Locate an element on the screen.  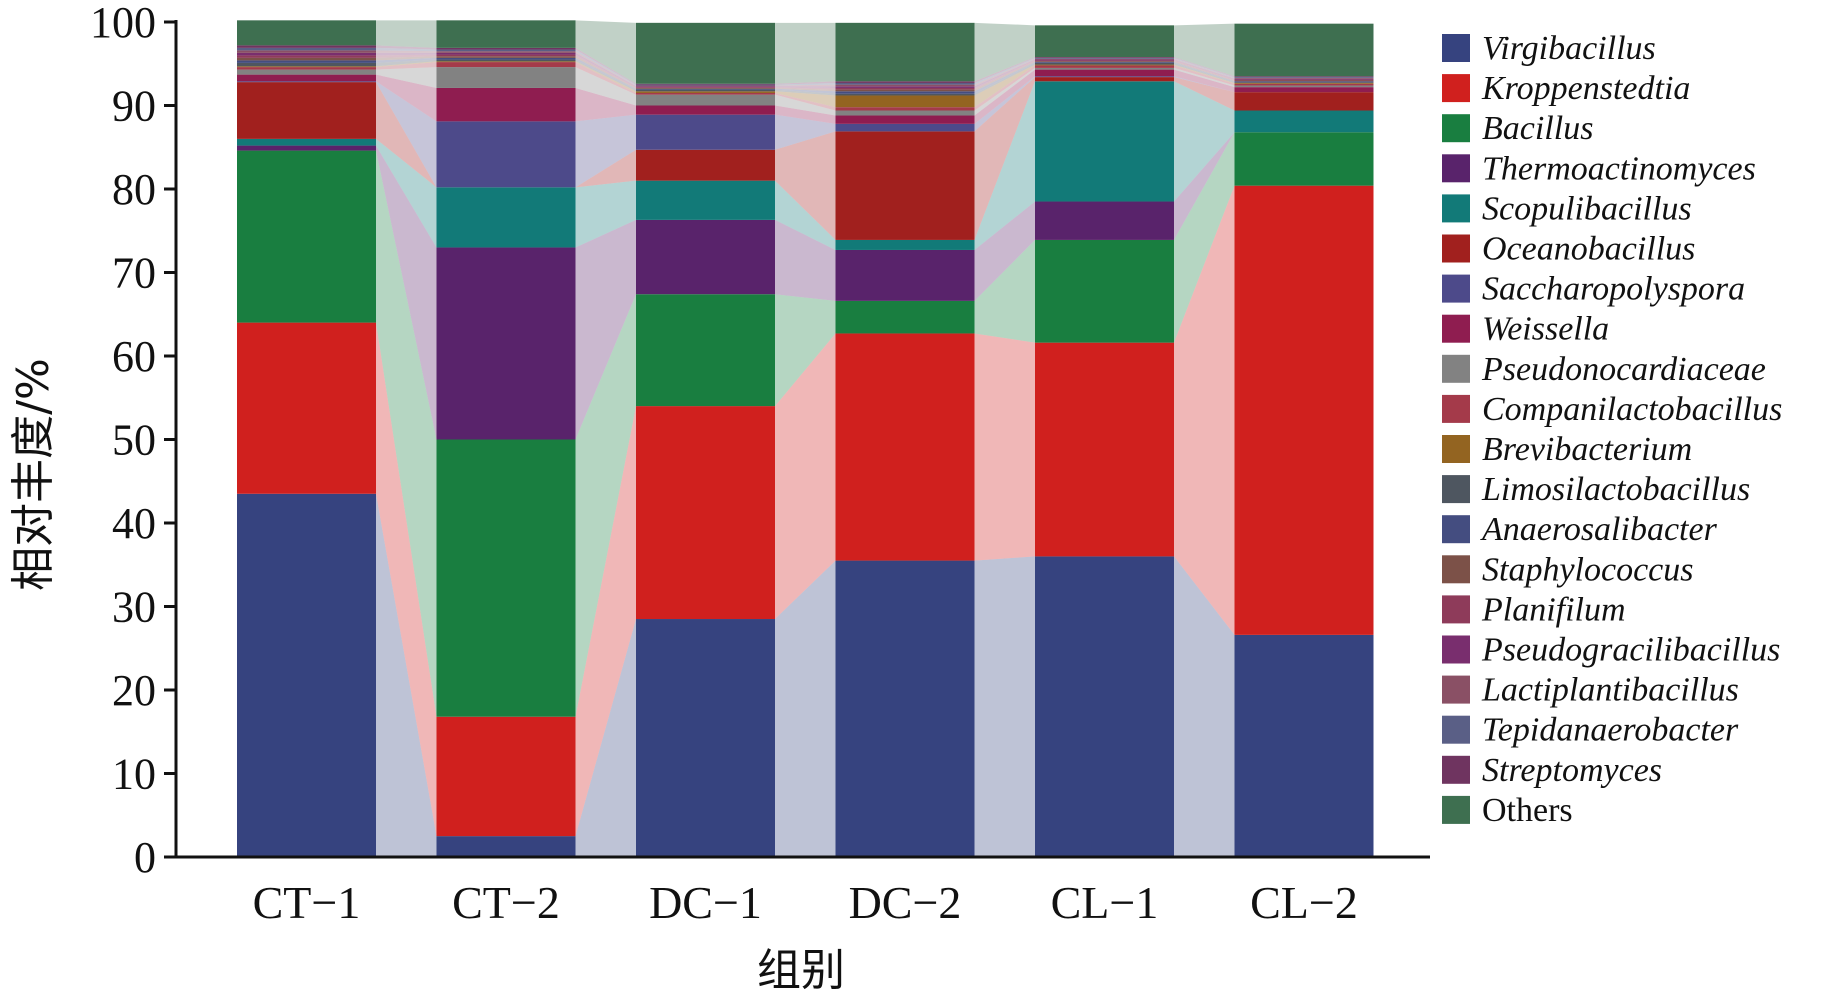
flow-band-bacillus is located at coordinates (605, 505).